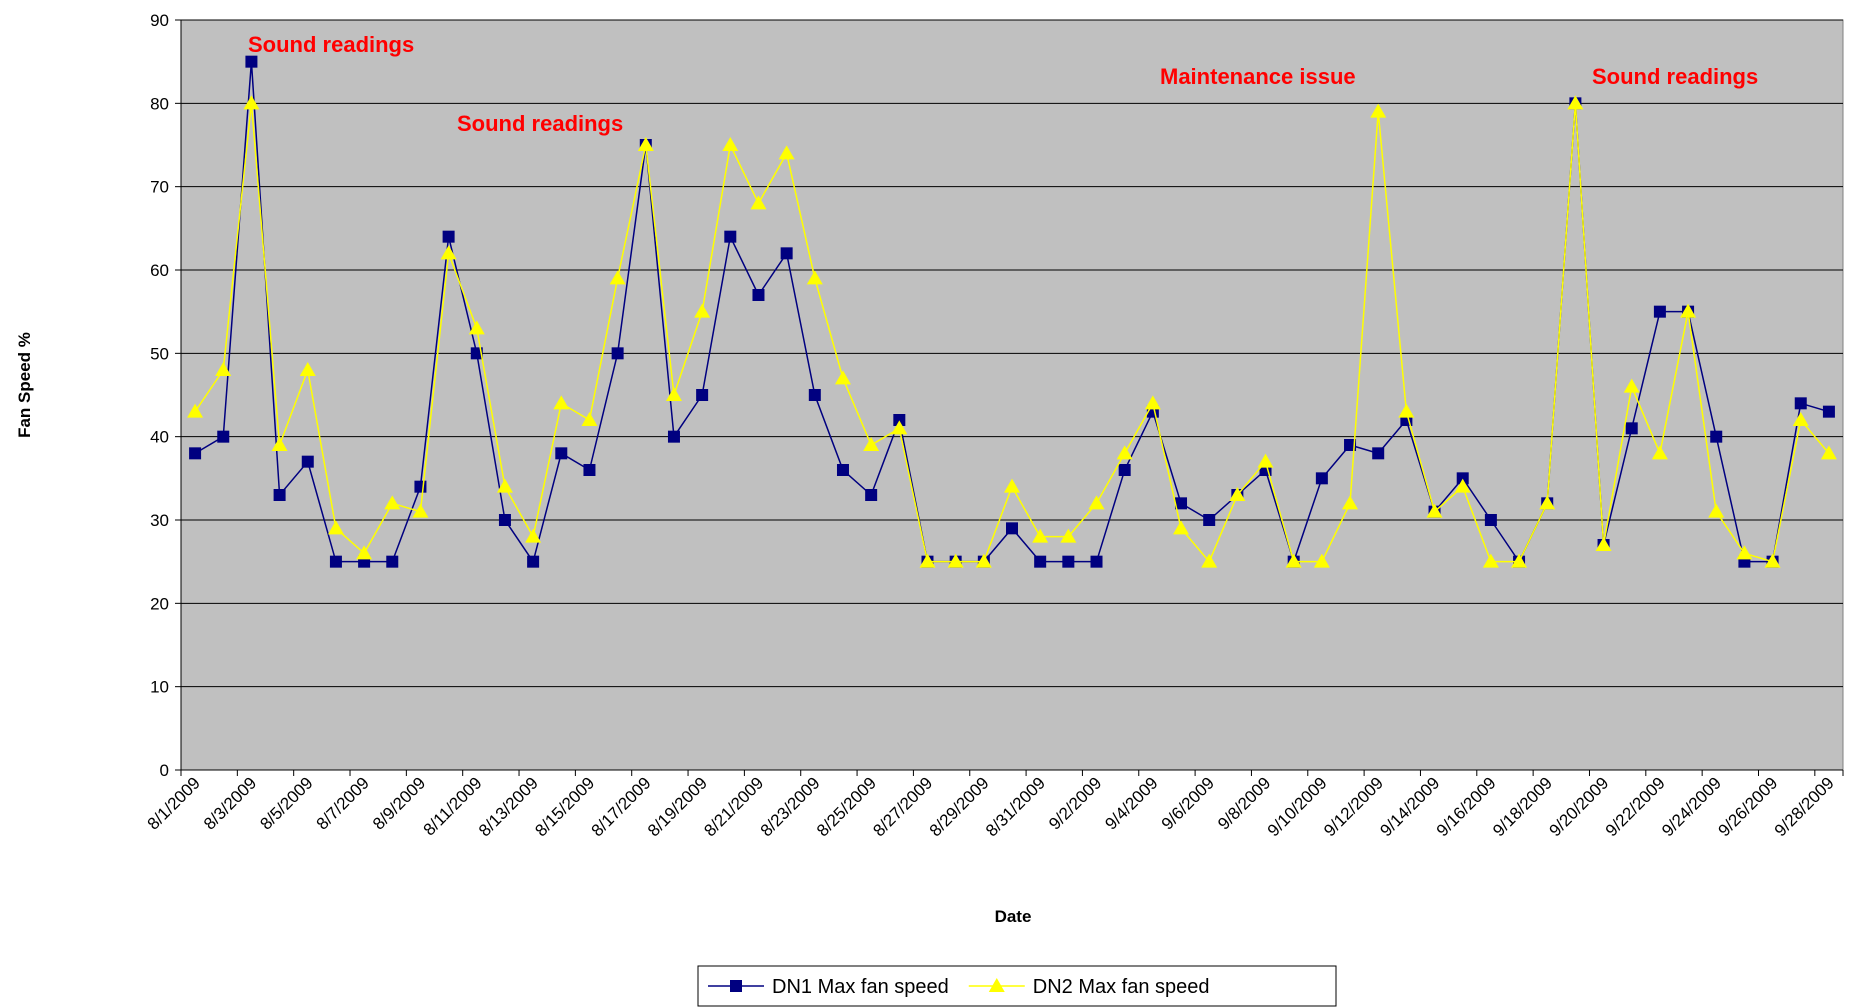 The image size is (1856, 1008). I want to click on x-tick-label: 9/28/2009, so click(1804, 806).